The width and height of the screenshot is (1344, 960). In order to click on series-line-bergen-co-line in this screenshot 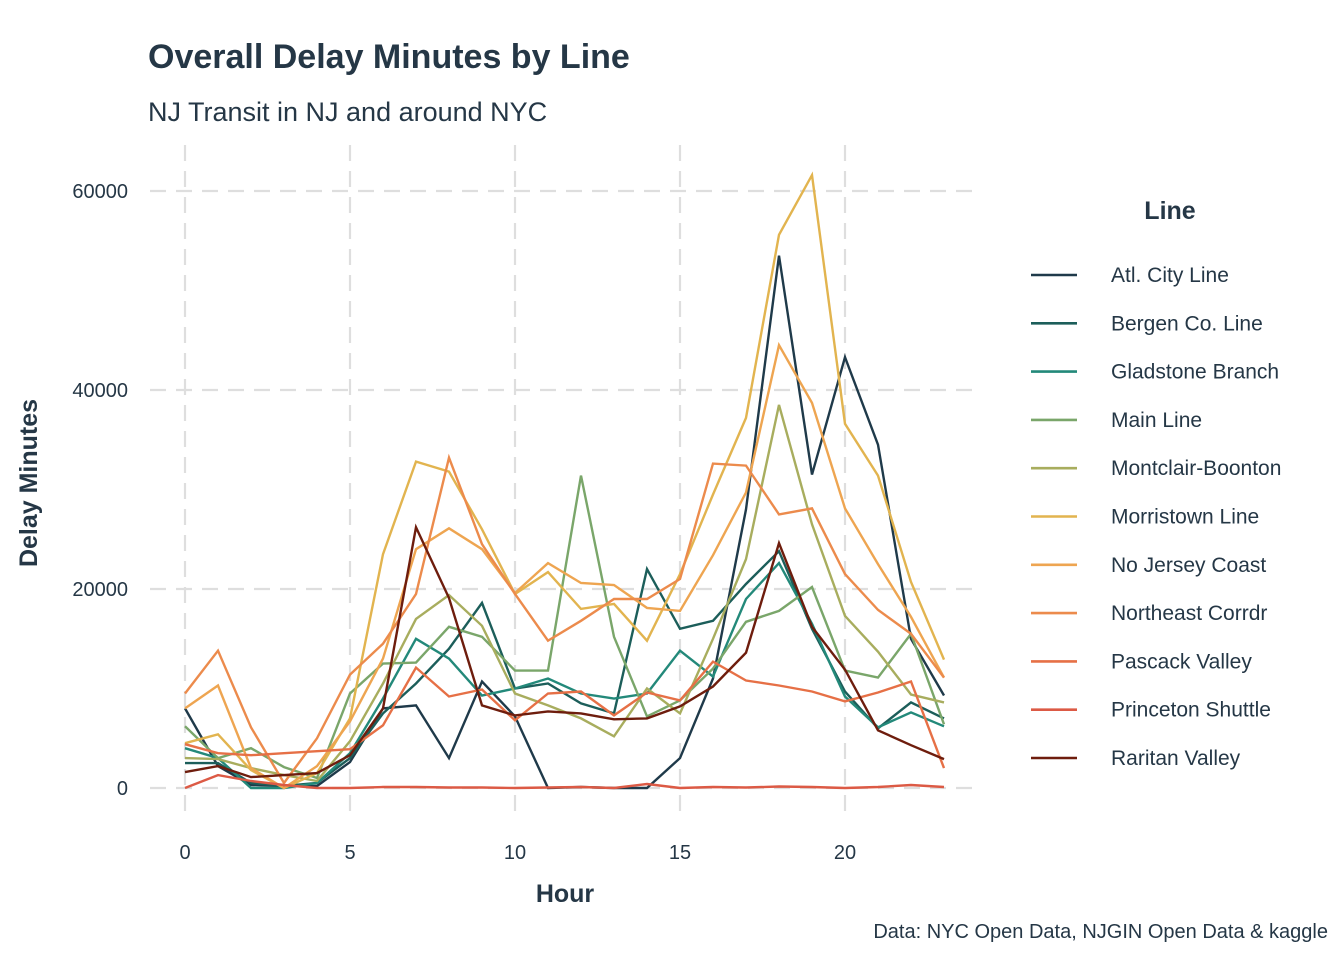, I will do `click(565, 668)`.